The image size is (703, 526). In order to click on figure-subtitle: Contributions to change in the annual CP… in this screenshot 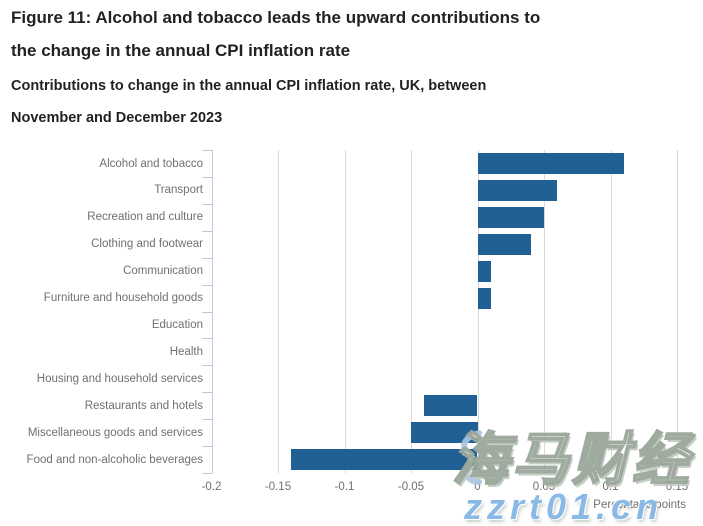, I will do `click(248, 102)`.